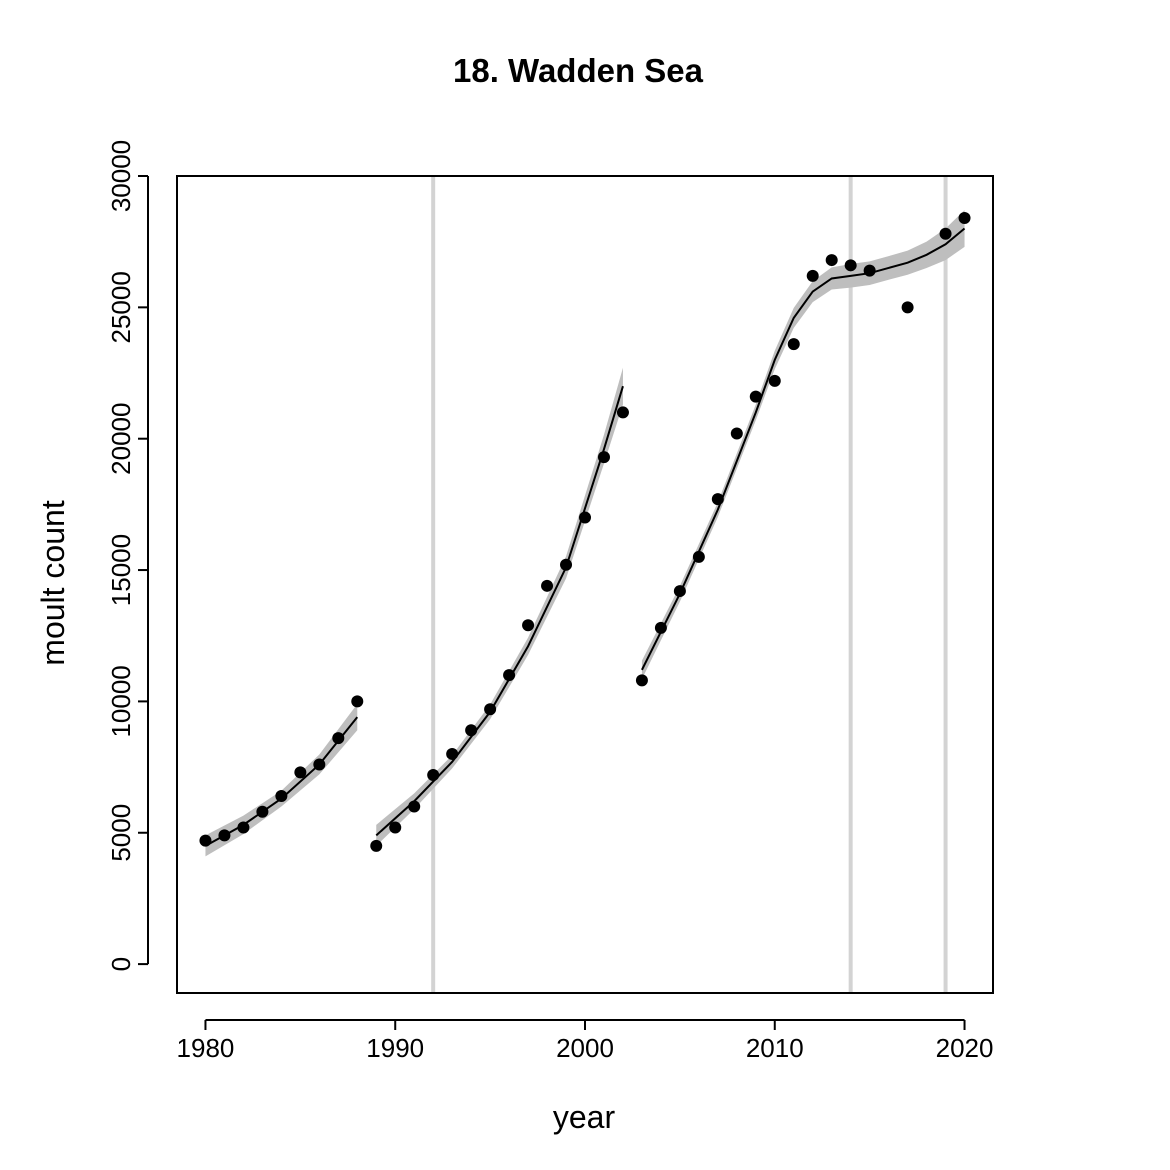  I want to click on x-tick-label-0: 1980, so click(206, 1048).